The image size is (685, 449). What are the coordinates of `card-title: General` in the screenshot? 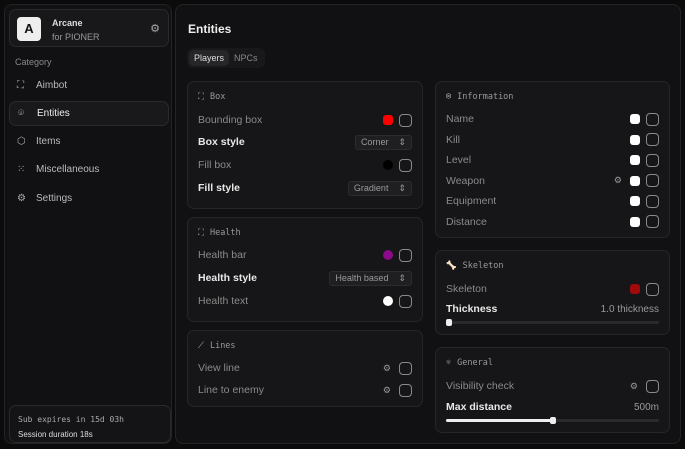 It's located at (475, 363).